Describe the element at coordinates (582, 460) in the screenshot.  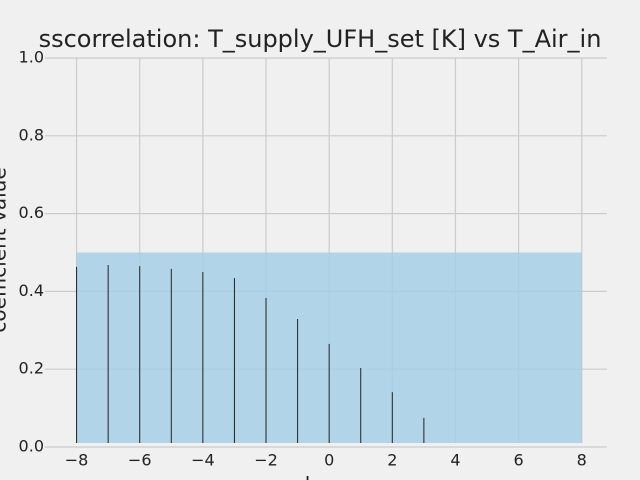
I see `x-tick-label: 8` at that location.